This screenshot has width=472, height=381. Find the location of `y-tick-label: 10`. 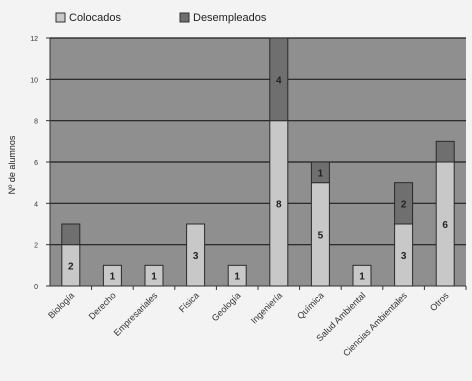

y-tick-label: 10 is located at coordinates (34, 80).